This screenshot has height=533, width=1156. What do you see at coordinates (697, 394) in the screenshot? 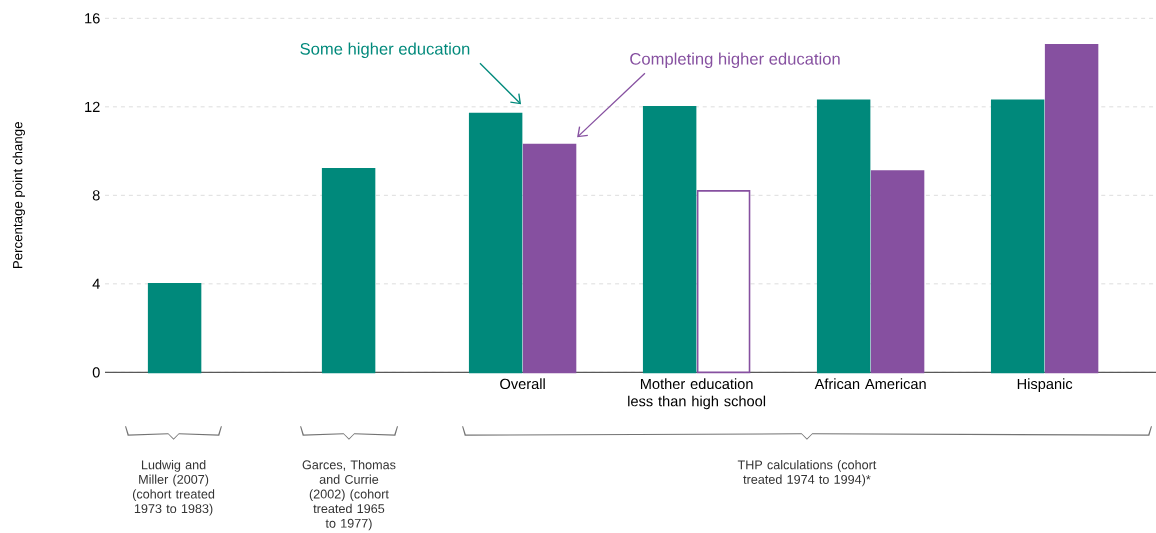
I see `x-tick-label: Mother education less than high school` at bounding box center [697, 394].